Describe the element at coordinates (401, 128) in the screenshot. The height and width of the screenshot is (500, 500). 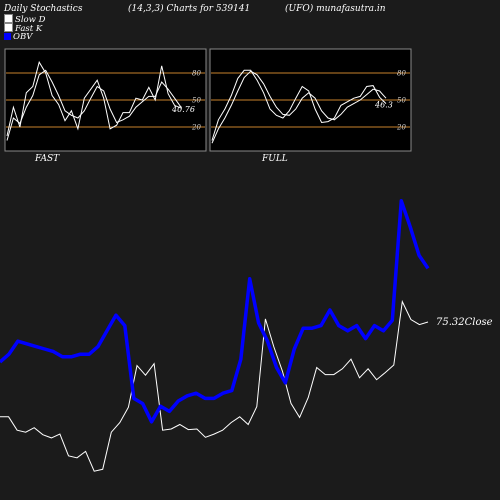
I see `full-tick-label-20: 20` at that location.